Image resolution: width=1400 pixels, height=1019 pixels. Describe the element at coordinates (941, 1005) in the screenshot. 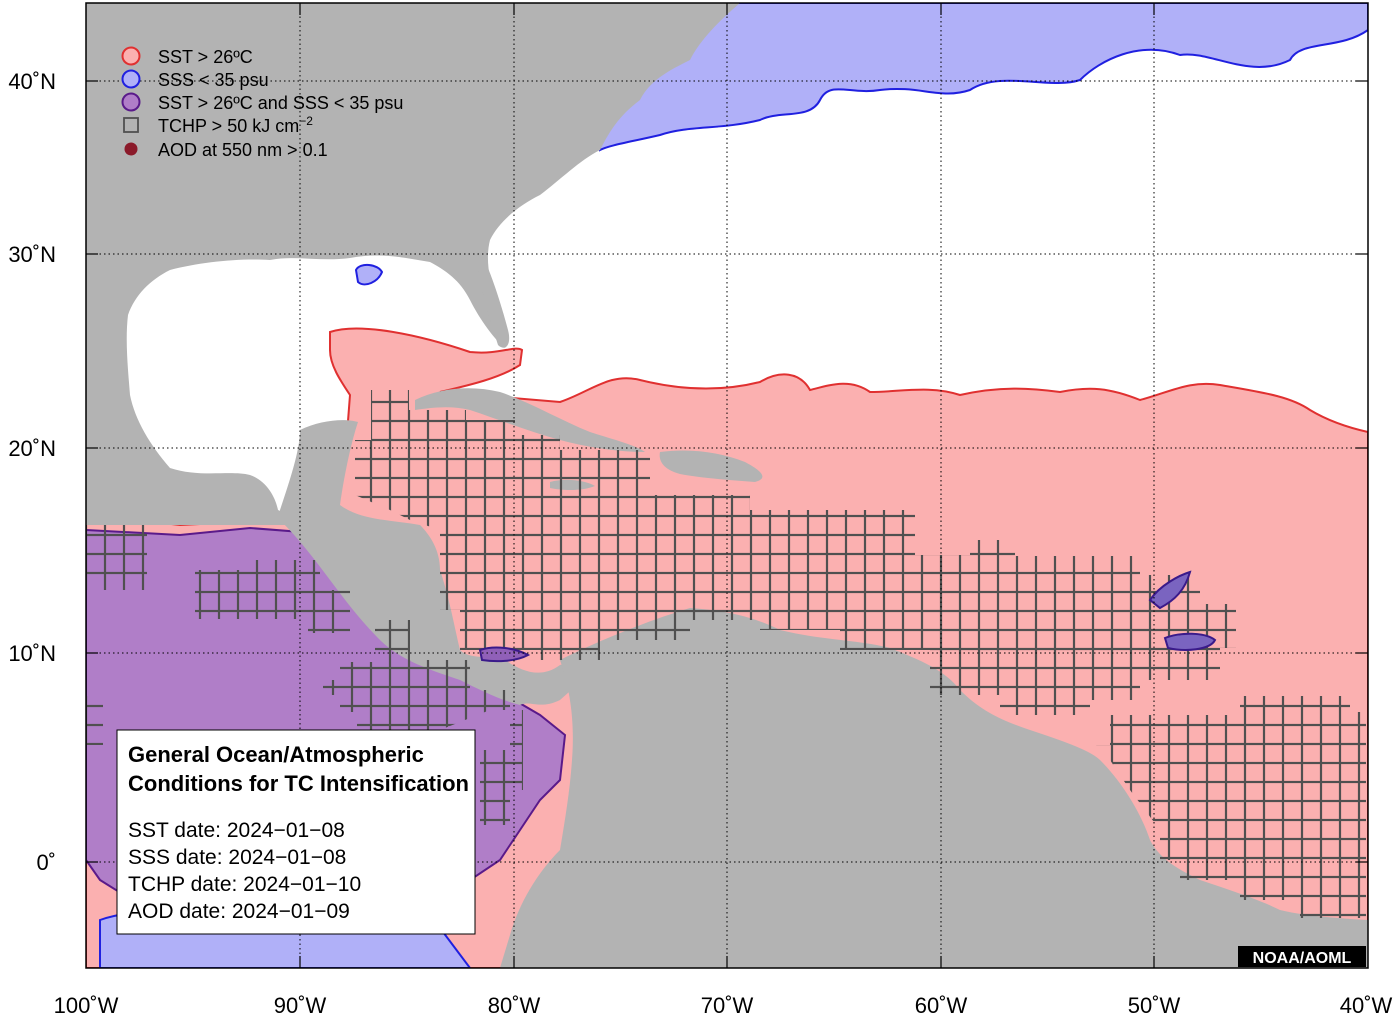

I see `x-tick-label-60w: 60˚W` at that location.